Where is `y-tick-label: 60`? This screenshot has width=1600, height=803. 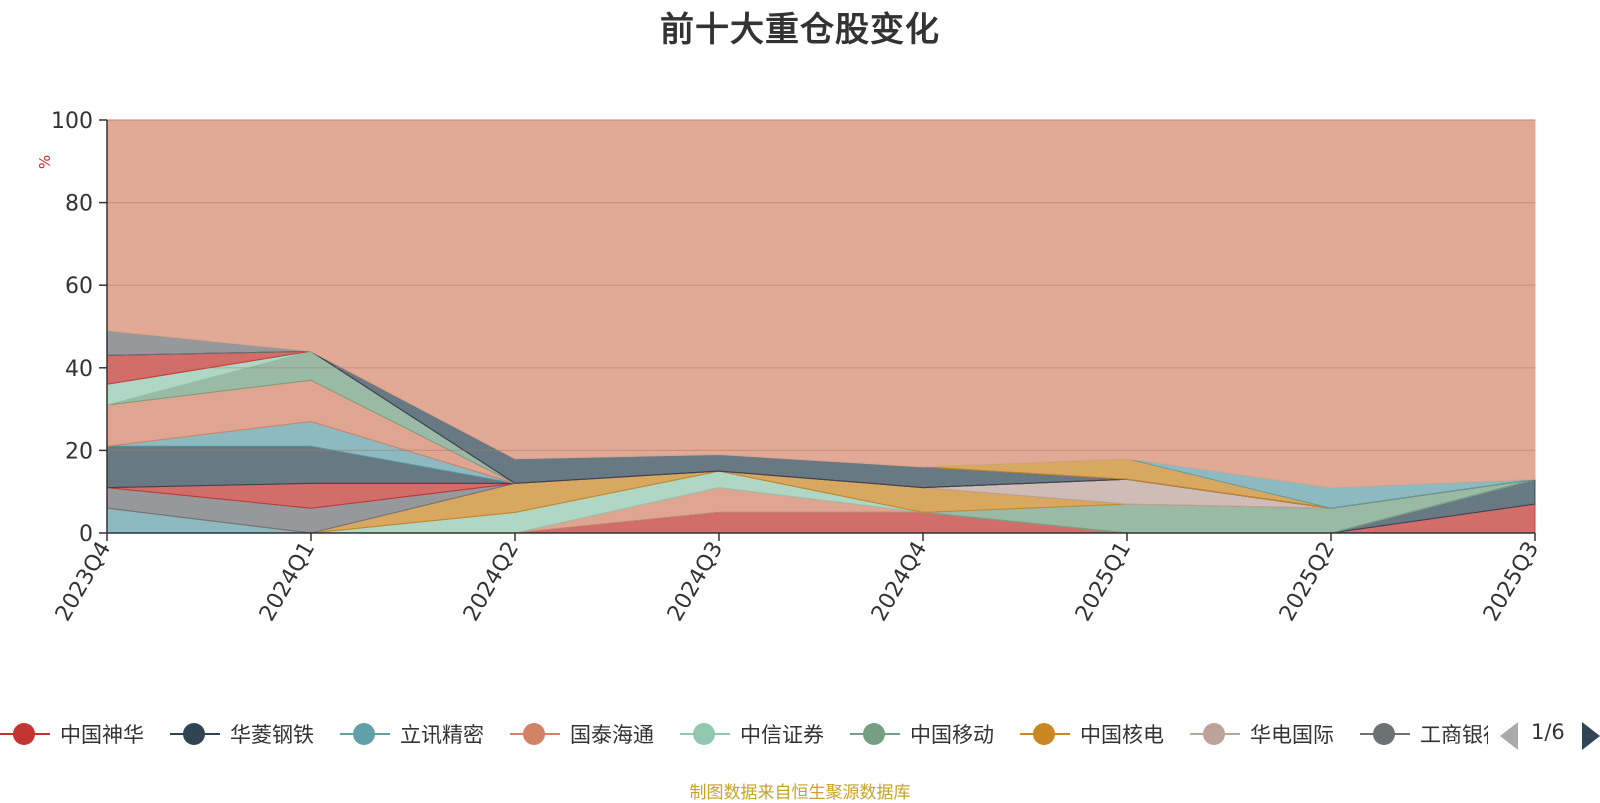
y-tick-label: 60 is located at coordinates (79, 286).